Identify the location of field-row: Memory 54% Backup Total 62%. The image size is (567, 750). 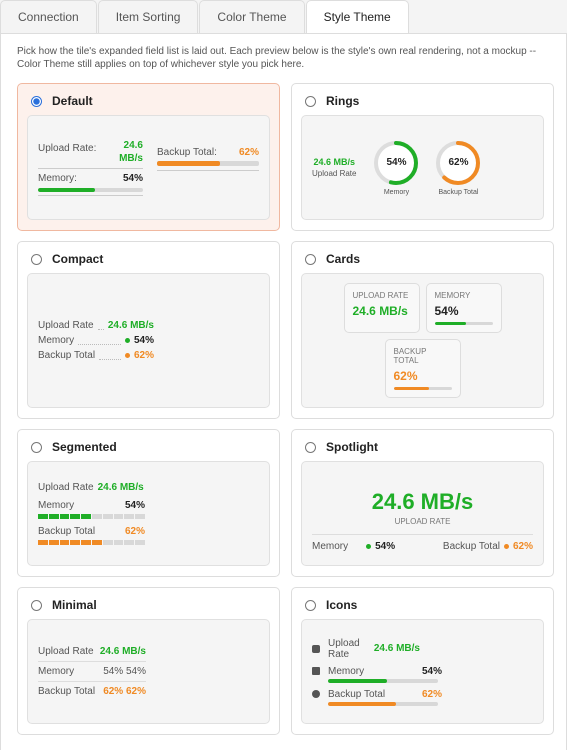
(422, 543).